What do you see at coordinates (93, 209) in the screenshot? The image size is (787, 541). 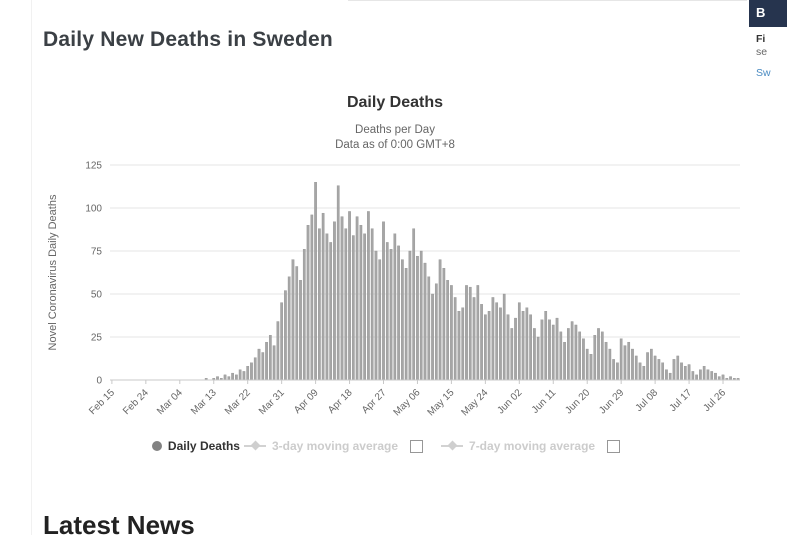 I see `svg-text: 100` at bounding box center [93, 209].